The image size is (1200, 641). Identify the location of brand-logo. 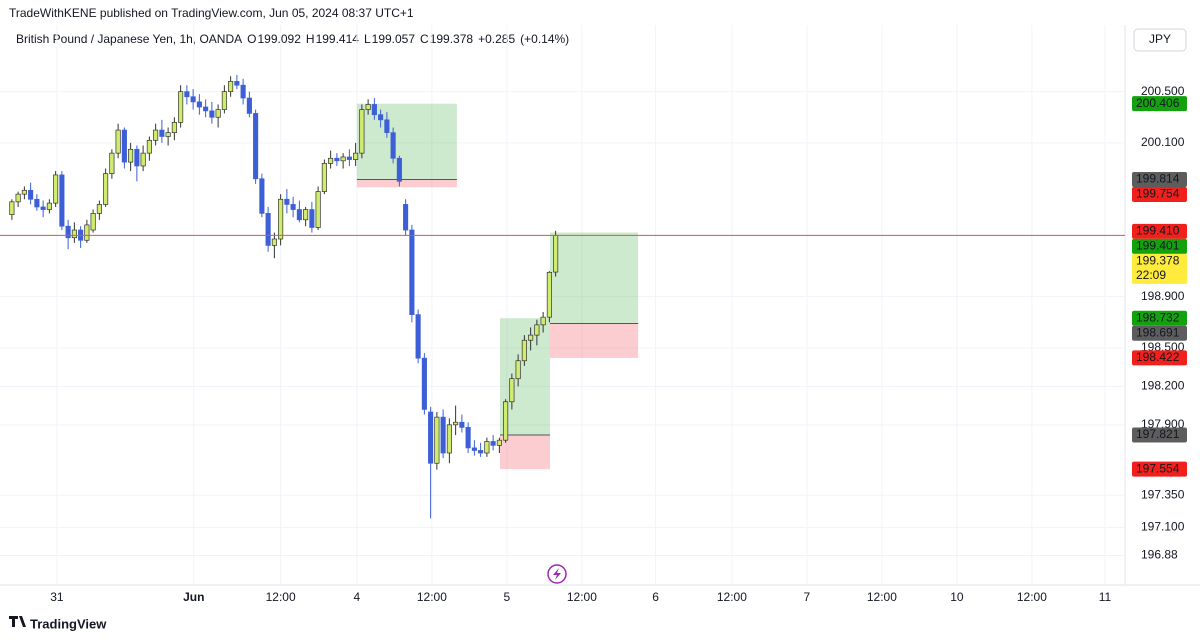
(17, 621).